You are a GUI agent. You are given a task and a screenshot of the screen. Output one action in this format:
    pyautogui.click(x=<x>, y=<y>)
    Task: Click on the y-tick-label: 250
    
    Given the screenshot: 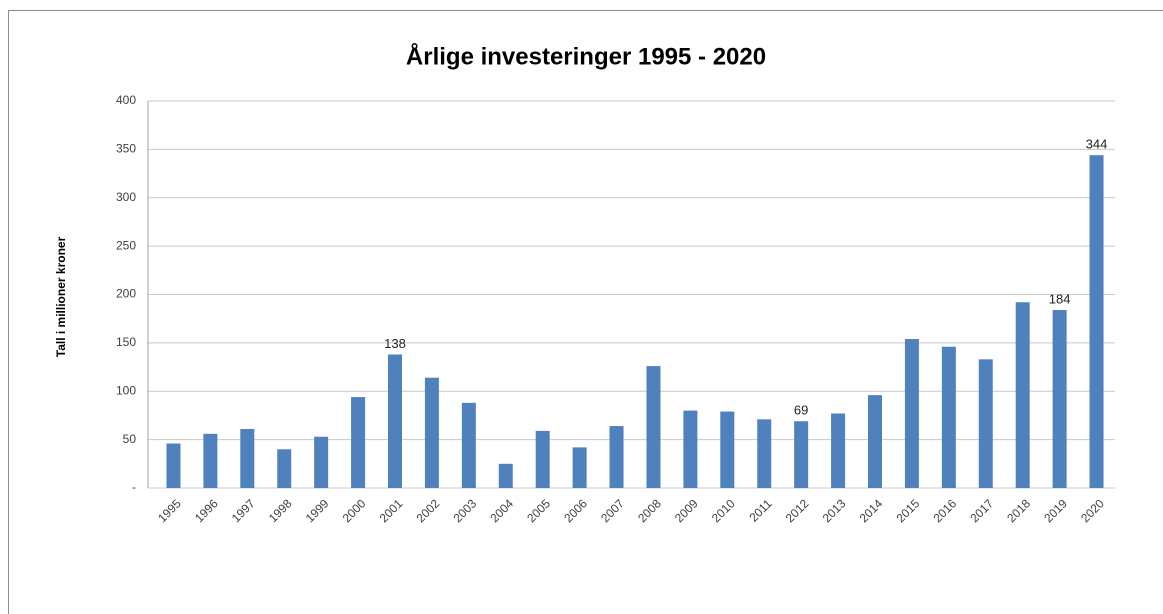 What is the action you would take?
    pyautogui.click(x=126, y=245)
    